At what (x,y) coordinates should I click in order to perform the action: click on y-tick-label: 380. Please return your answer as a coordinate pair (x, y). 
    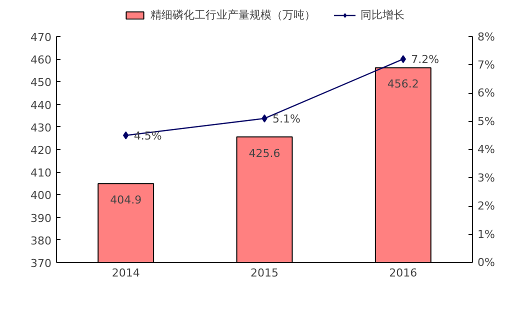
    Looking at the image, I should click on (41, 241).